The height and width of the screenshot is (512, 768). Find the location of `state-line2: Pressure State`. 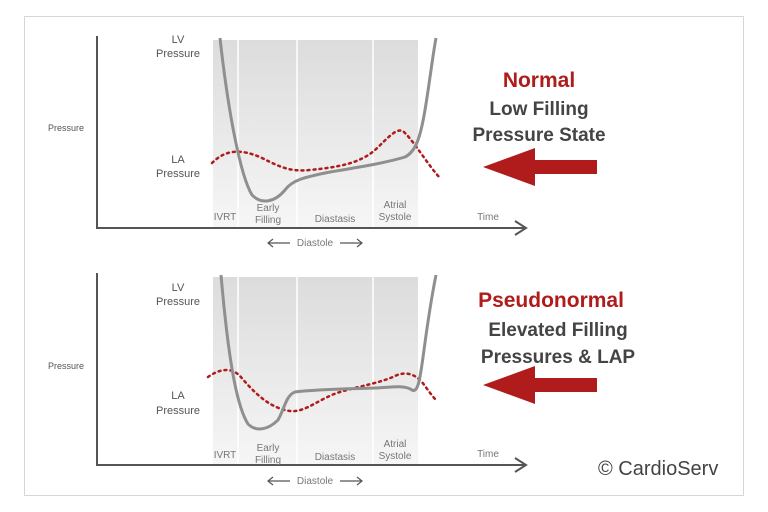

state-line2: Pressure State is located at coordinates (538, 135).